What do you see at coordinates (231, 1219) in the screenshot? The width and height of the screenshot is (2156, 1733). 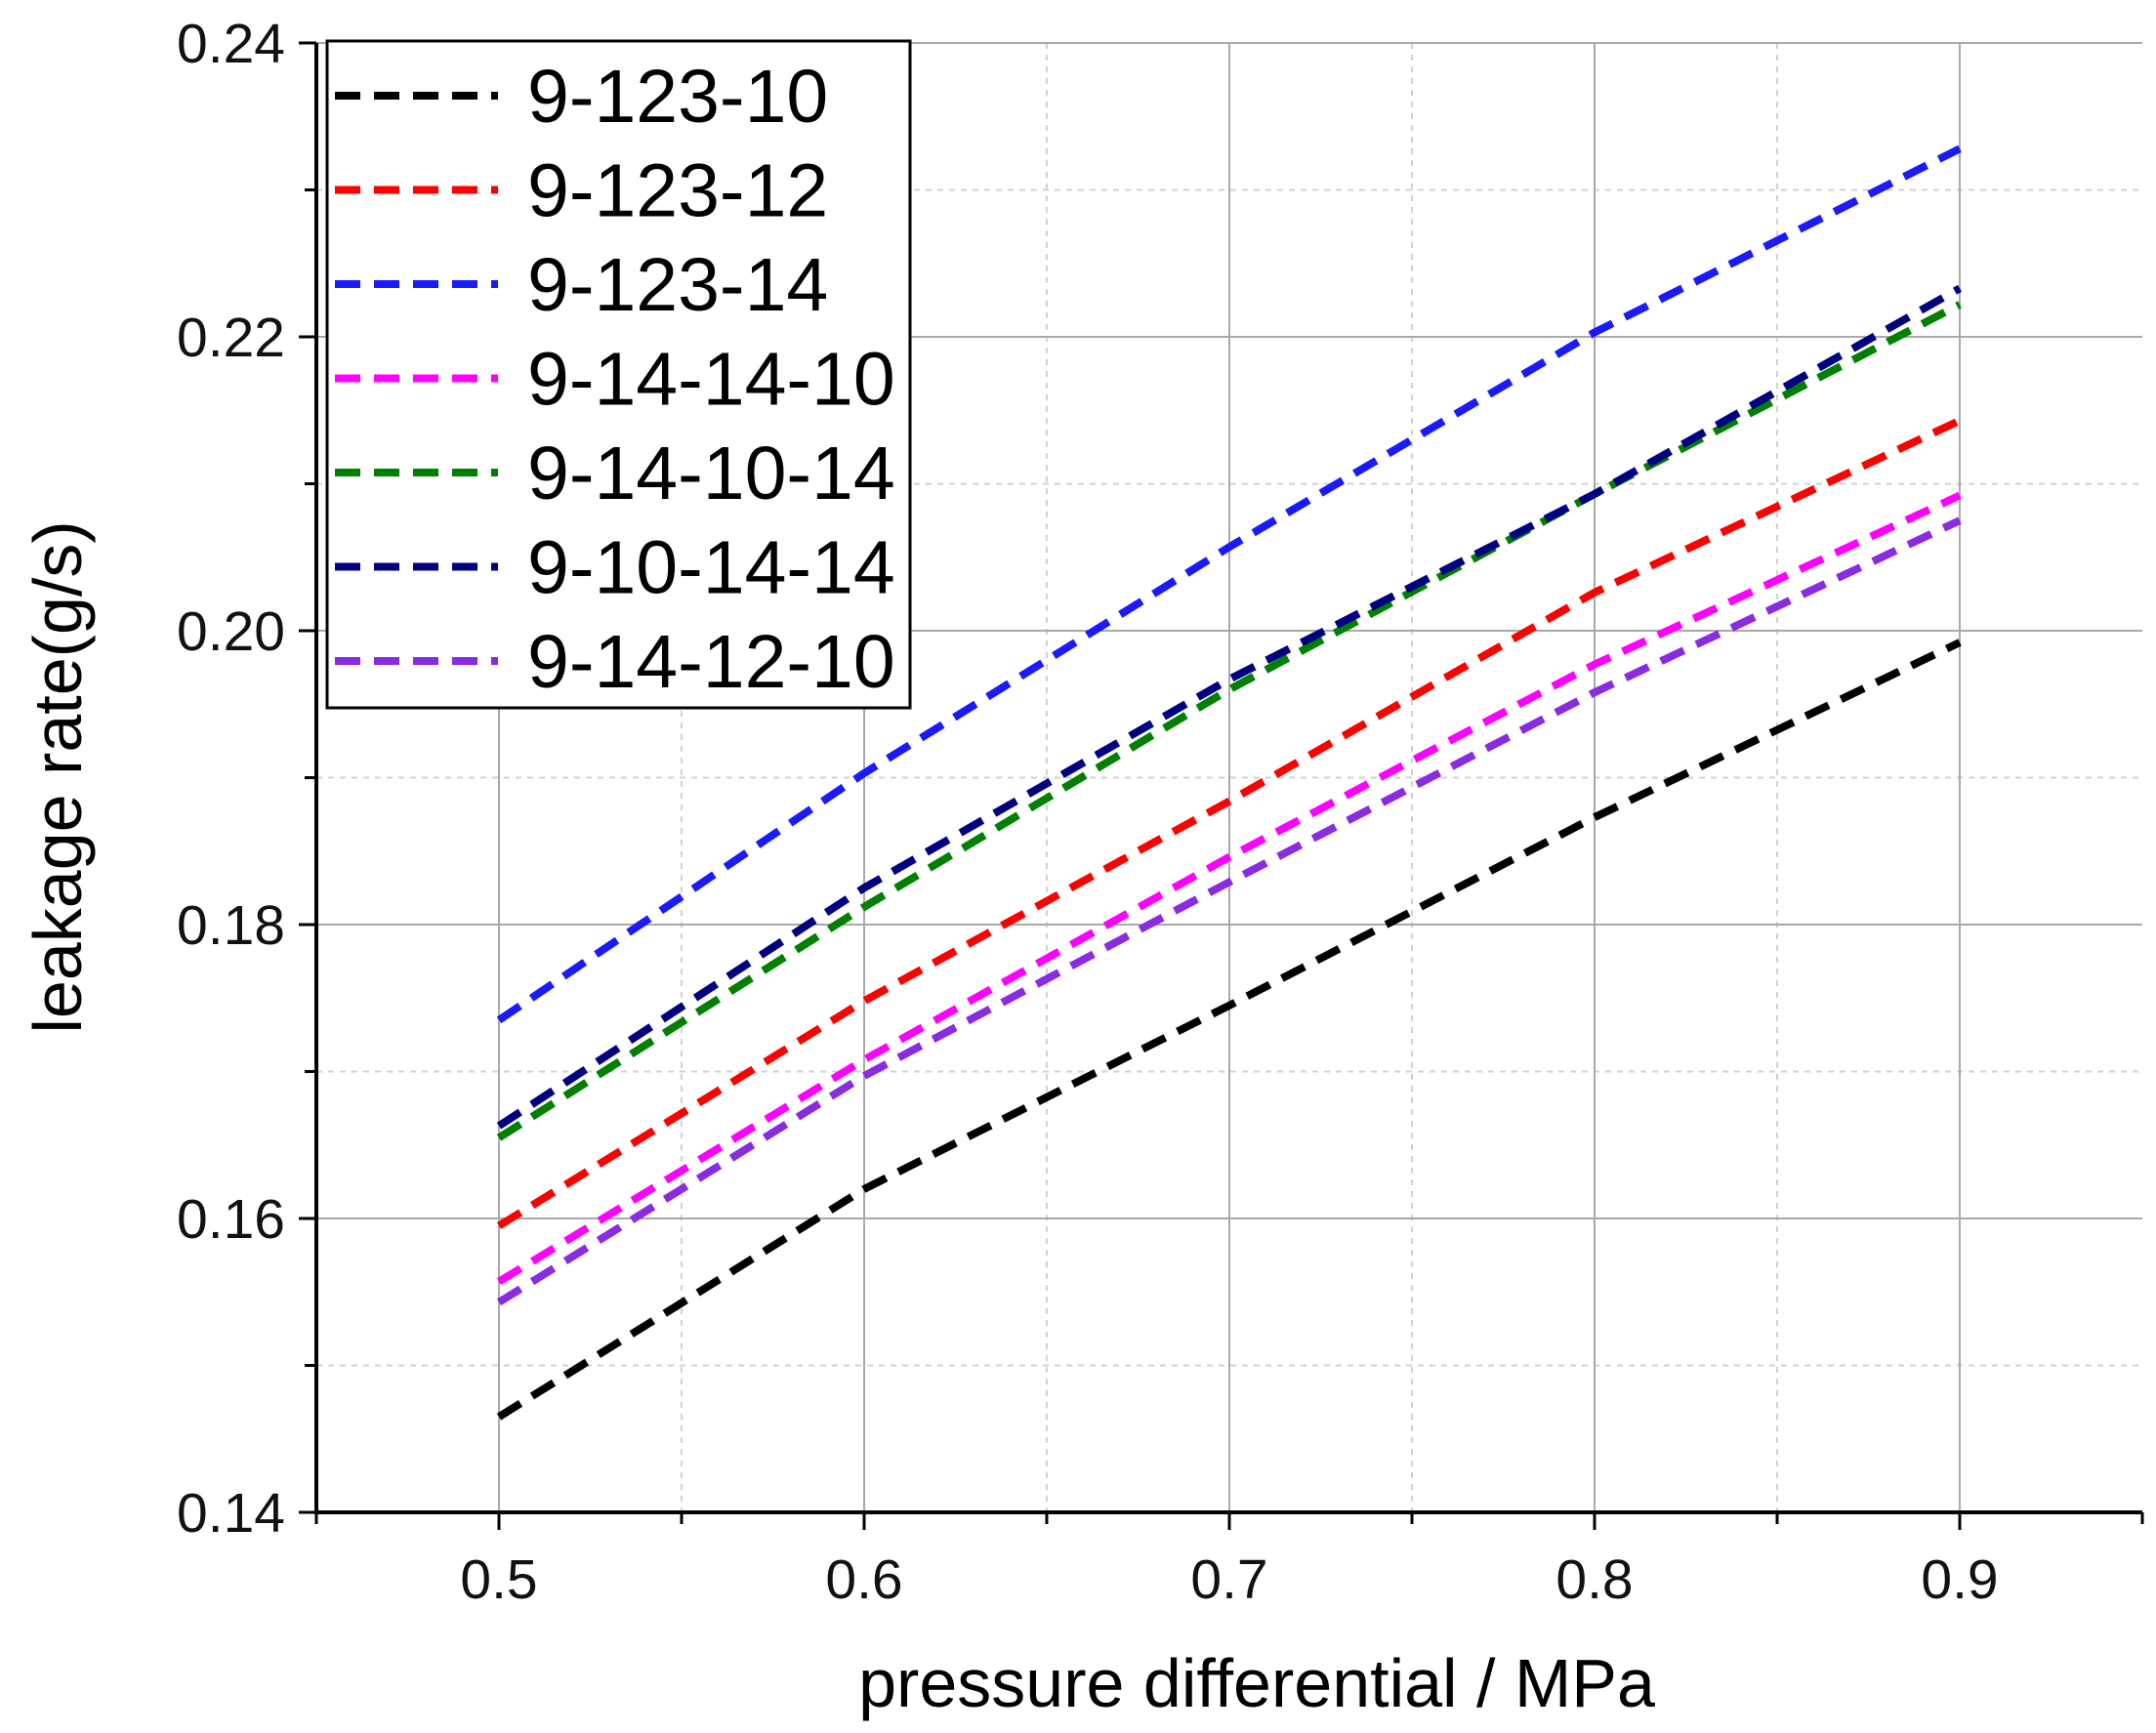 I see `y-tick-label: 0.16` at bounding box center [231, 1219].